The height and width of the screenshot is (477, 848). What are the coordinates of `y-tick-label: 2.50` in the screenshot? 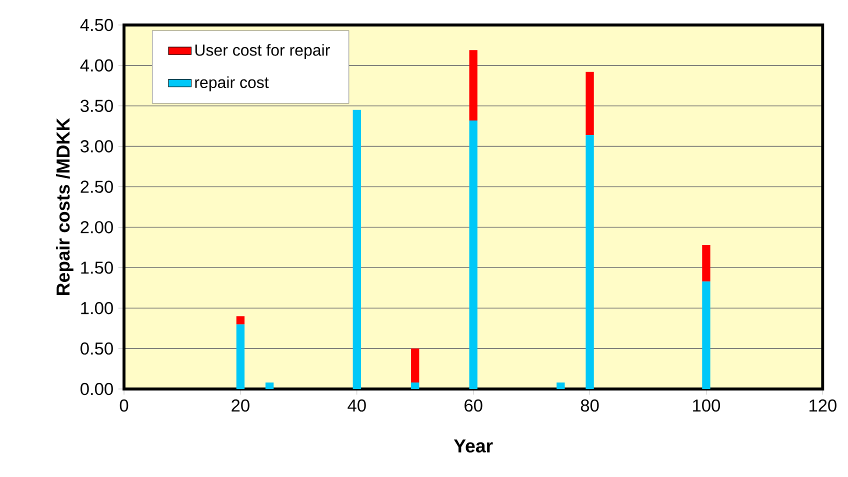 It's located at (96, 186).